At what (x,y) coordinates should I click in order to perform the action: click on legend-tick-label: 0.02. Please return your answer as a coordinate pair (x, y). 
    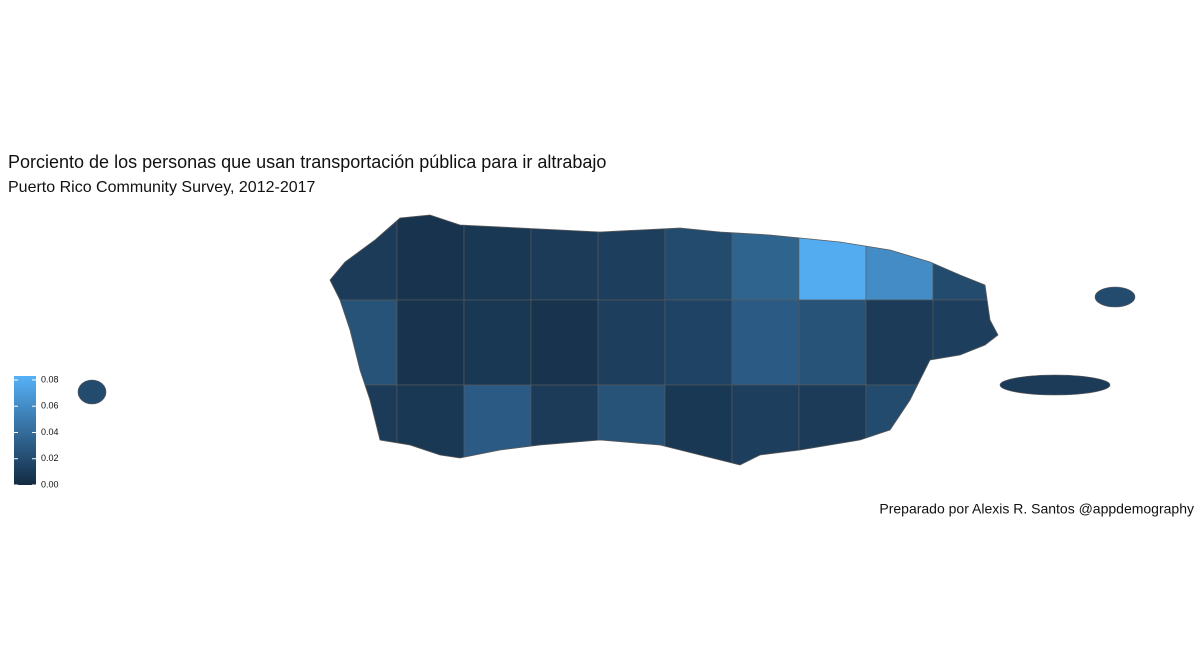
    Looking at the image, I should click on (50, 458).